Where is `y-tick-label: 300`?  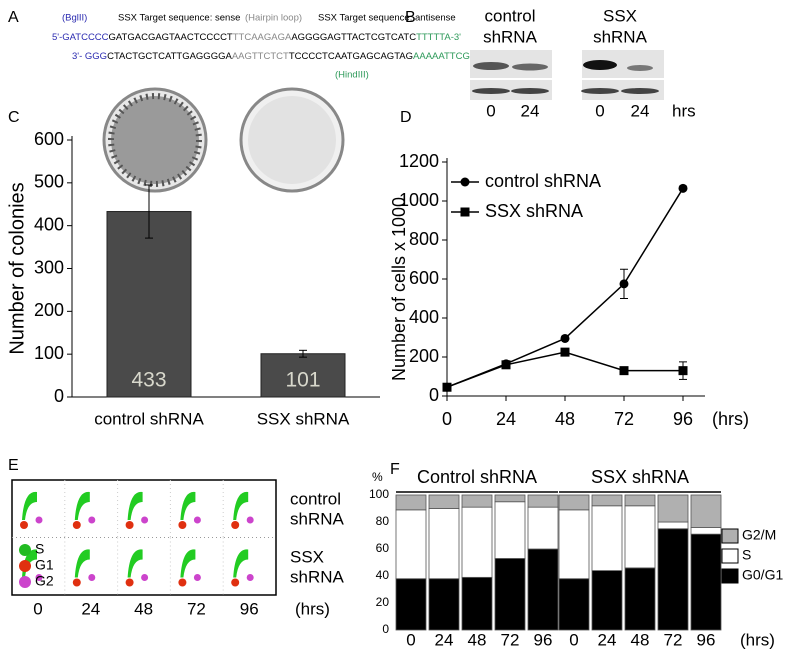
y-tick-label: 300 is located at coordinates (49, 267).